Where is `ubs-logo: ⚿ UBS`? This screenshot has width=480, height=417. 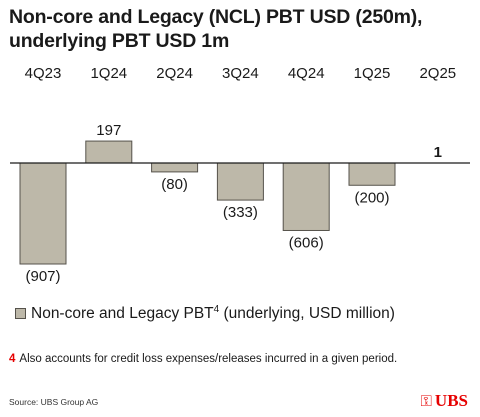 ubs-logo: ⚿ UBS is located at coordinates (445, 401).